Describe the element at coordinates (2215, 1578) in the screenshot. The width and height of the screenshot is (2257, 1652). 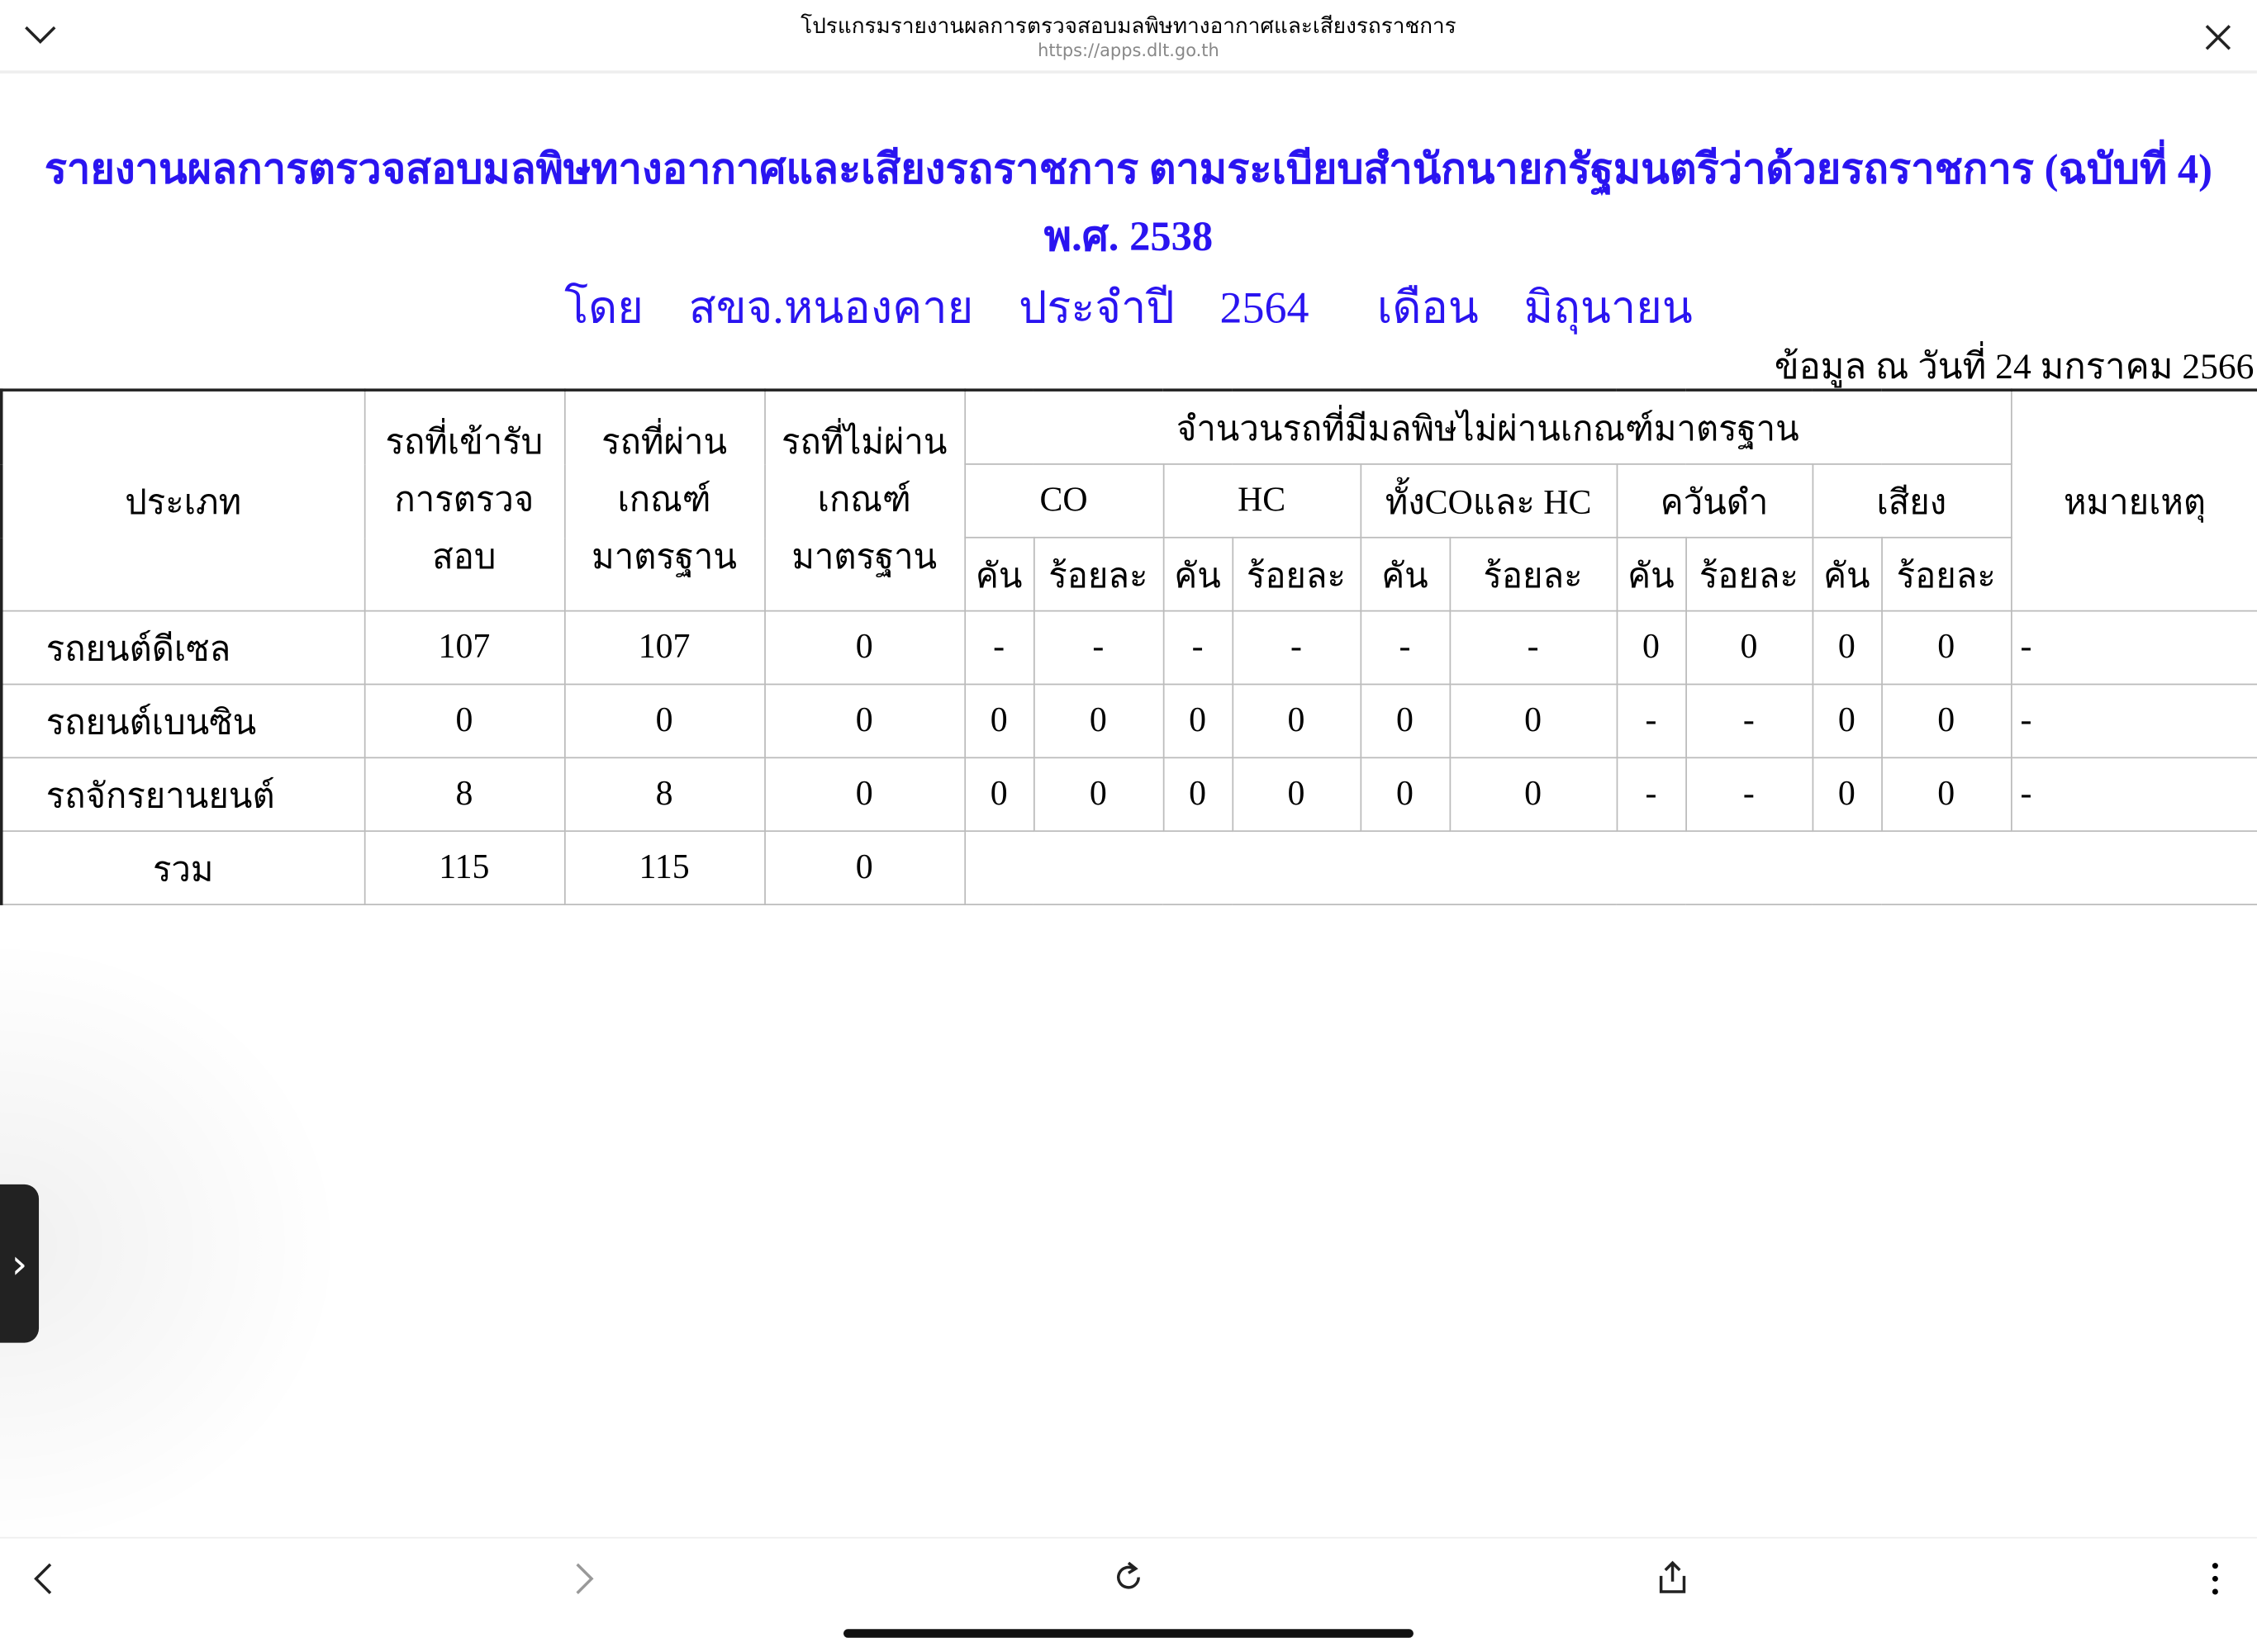
I see `more-icon` at that location.